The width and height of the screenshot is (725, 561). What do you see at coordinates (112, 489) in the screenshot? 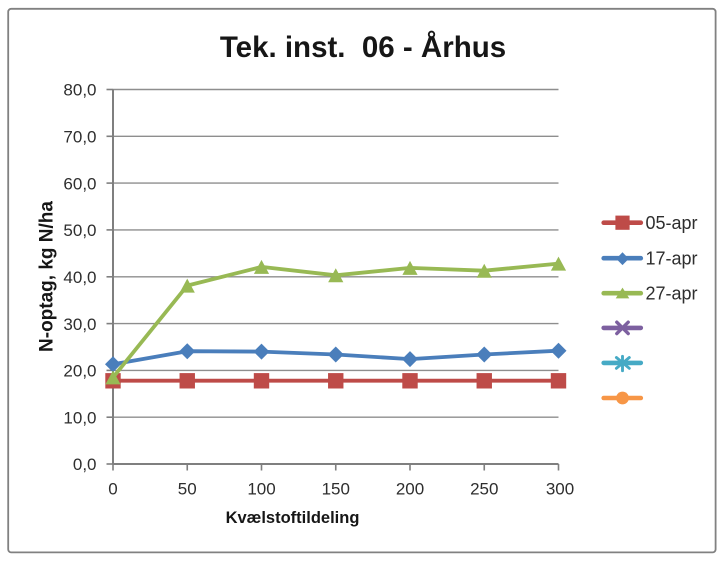
I see `svg-text: 0` at bounding box center [112, 489].